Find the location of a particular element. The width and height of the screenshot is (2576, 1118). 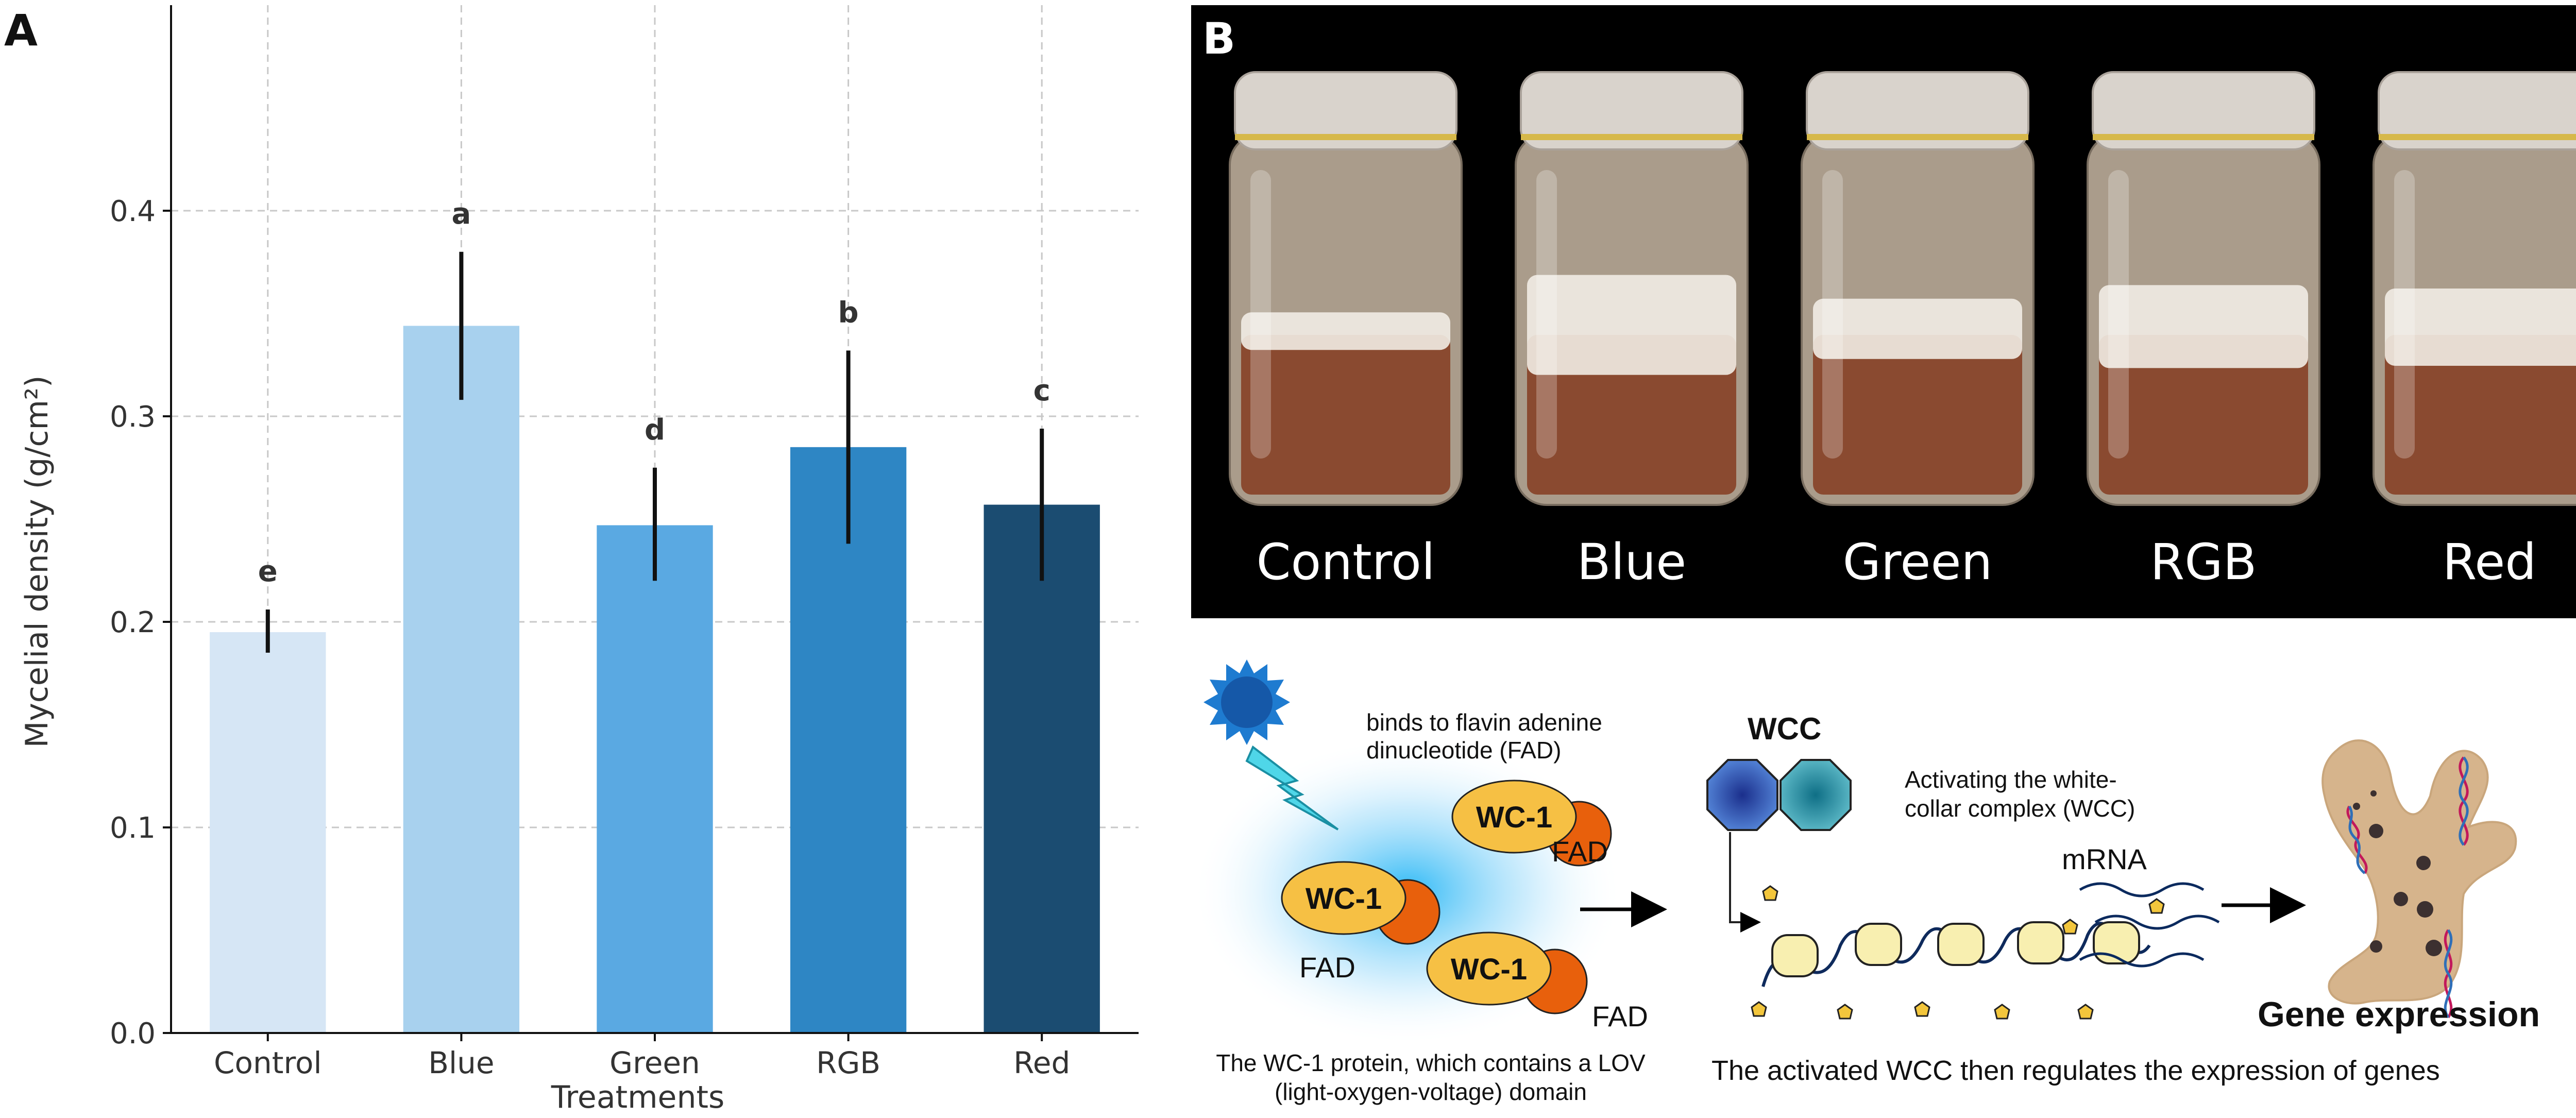

x-tick-label: Blue is located at coordinates (461, 1062).